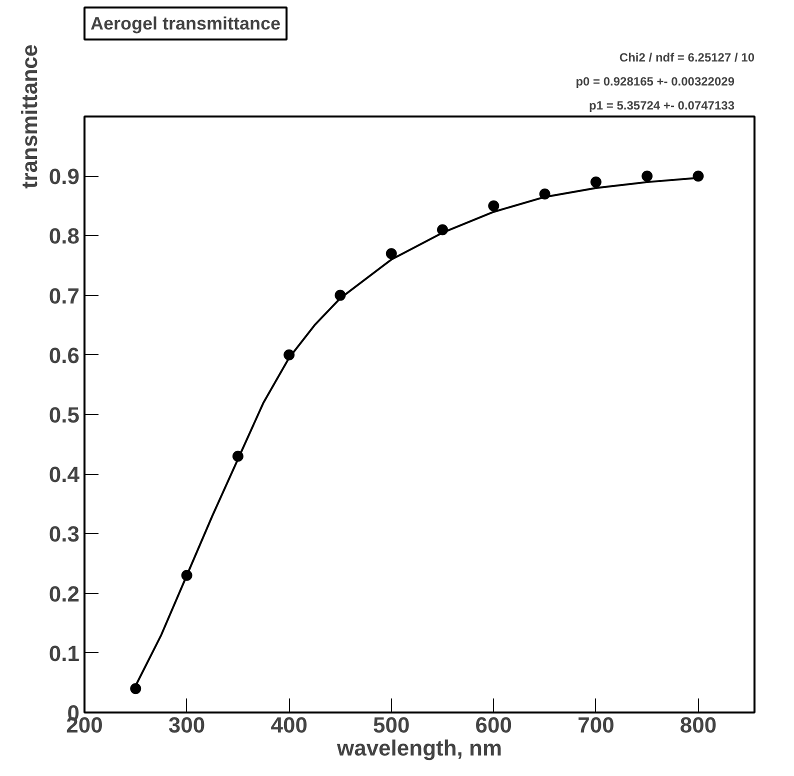 The width and height of the screenshot is (794, 776). Describe the element at coordinates (29, 116) in the screenshot. I see `y-axis-title: transmittance` at that location.